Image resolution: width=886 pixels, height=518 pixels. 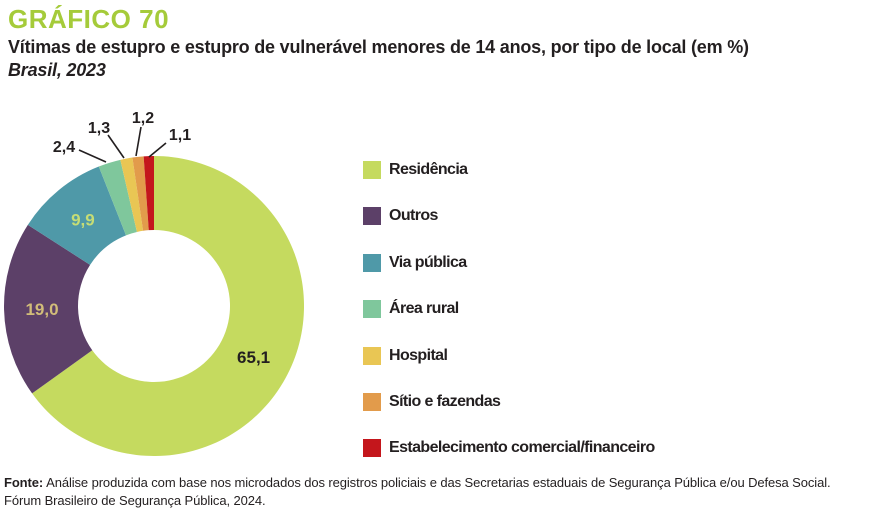 I want to click on legend-label: Área rural, so click(x=424, y=309).